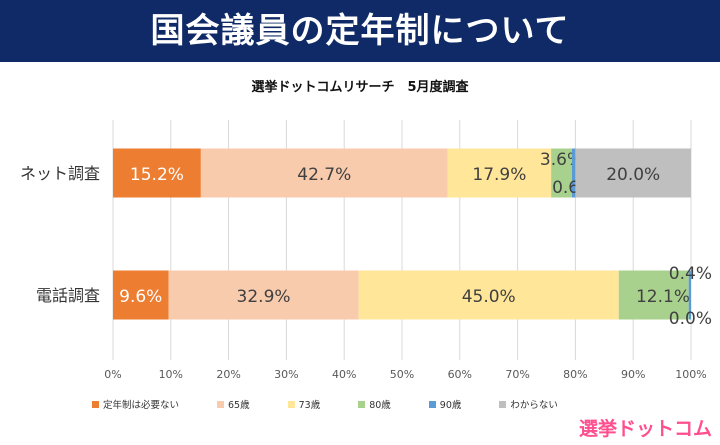  I want to click on data-label: 17.9%, so click(499, 175).